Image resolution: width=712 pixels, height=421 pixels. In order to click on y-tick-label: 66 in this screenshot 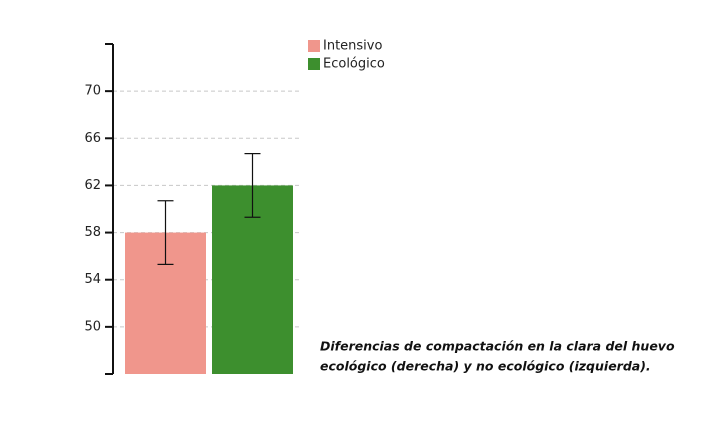, I will do `click(92, 138)`.